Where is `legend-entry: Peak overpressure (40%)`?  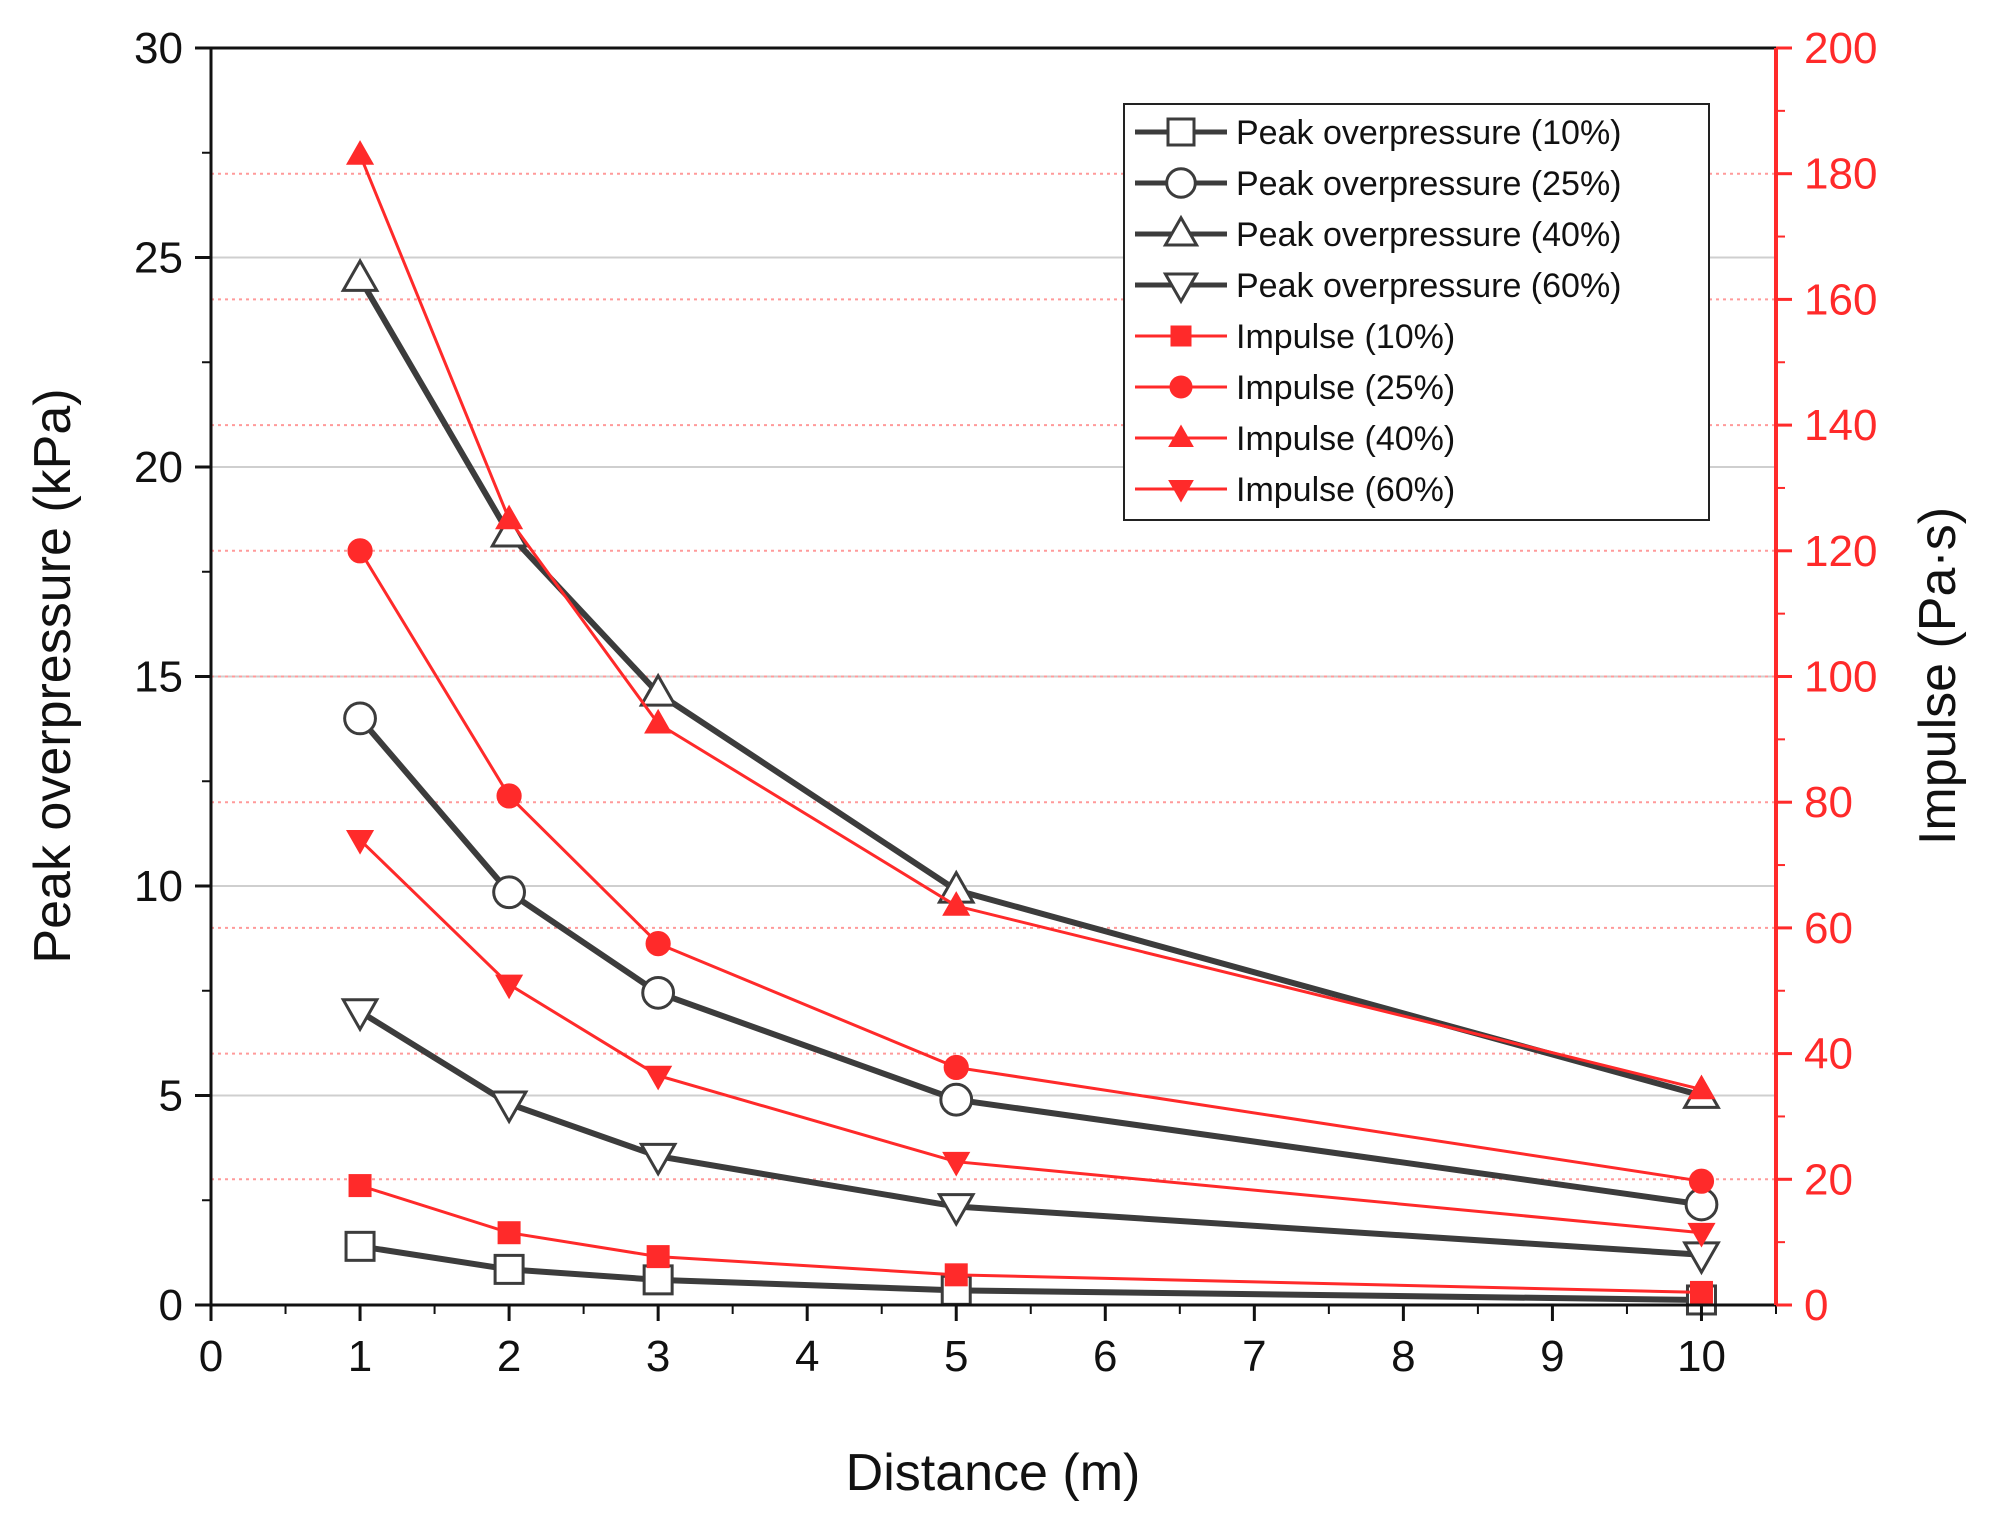
legend-entry: Peak overpressure (40%) is located at coordinates (1378, 234).